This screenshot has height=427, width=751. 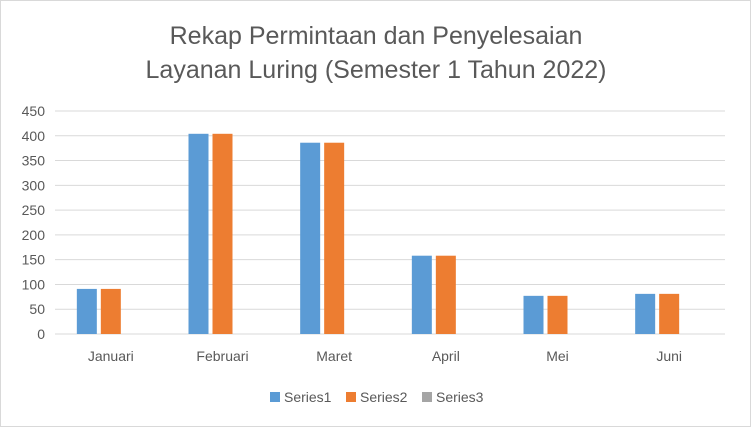 What do you see at coordinates (222, 233) in the screenshot?
I see `bar-series2-februari` at bounding box center [222, 233].